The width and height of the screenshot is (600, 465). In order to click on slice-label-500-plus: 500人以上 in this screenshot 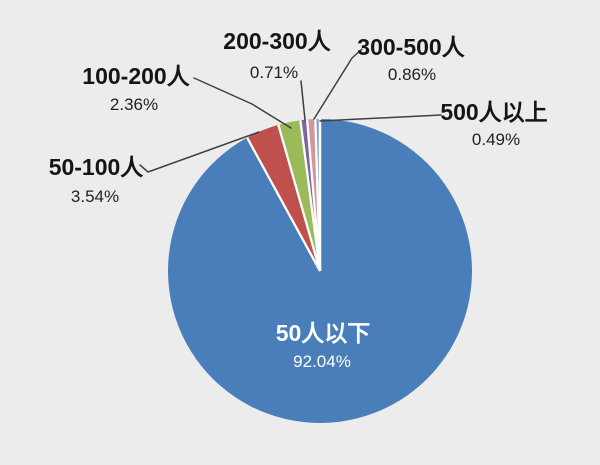, I will do `click(494, 112)`.